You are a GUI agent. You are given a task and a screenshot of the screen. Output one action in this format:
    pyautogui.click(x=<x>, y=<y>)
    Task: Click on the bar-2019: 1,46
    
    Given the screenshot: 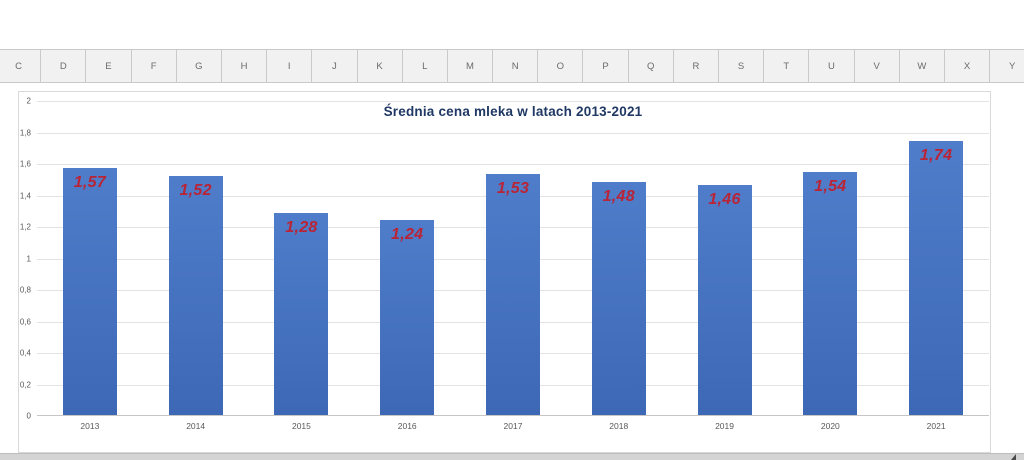 What is the action you would take?
    pyautogui.click(x=724, y=300)
    